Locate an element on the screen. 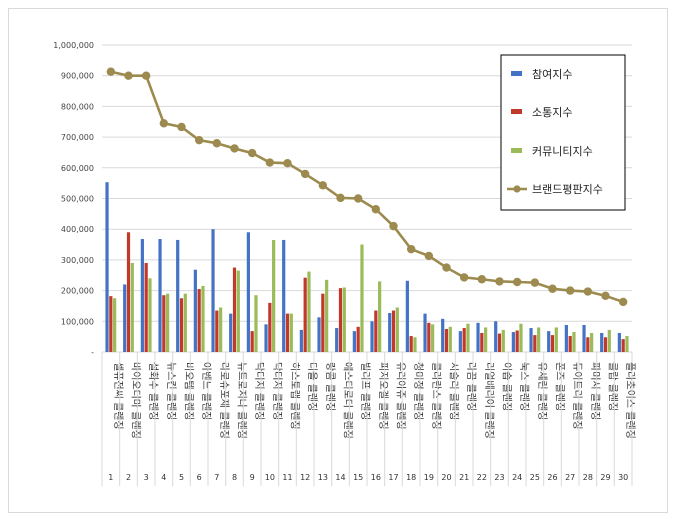 The width and height of the screenshot is (680, 522). category-label: 폴라초이스 클렌징 is located at coordinates (630, 400).